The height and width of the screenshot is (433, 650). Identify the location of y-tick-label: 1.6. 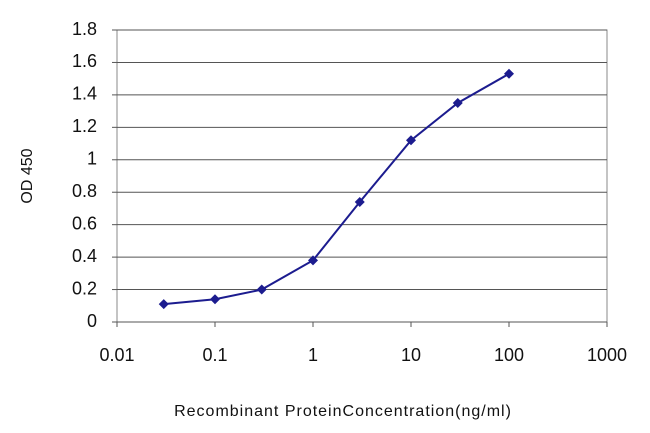
(84, 61).